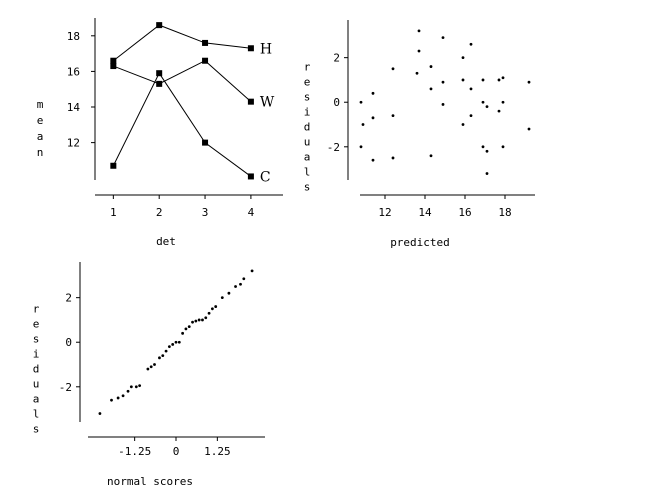 Image resolution: width=650 pixels, height=488 pixels. Describe the element at coordinates (73, 143) in the screenshot. I see `interaction-plot-y-tick-label: 12` at that location.